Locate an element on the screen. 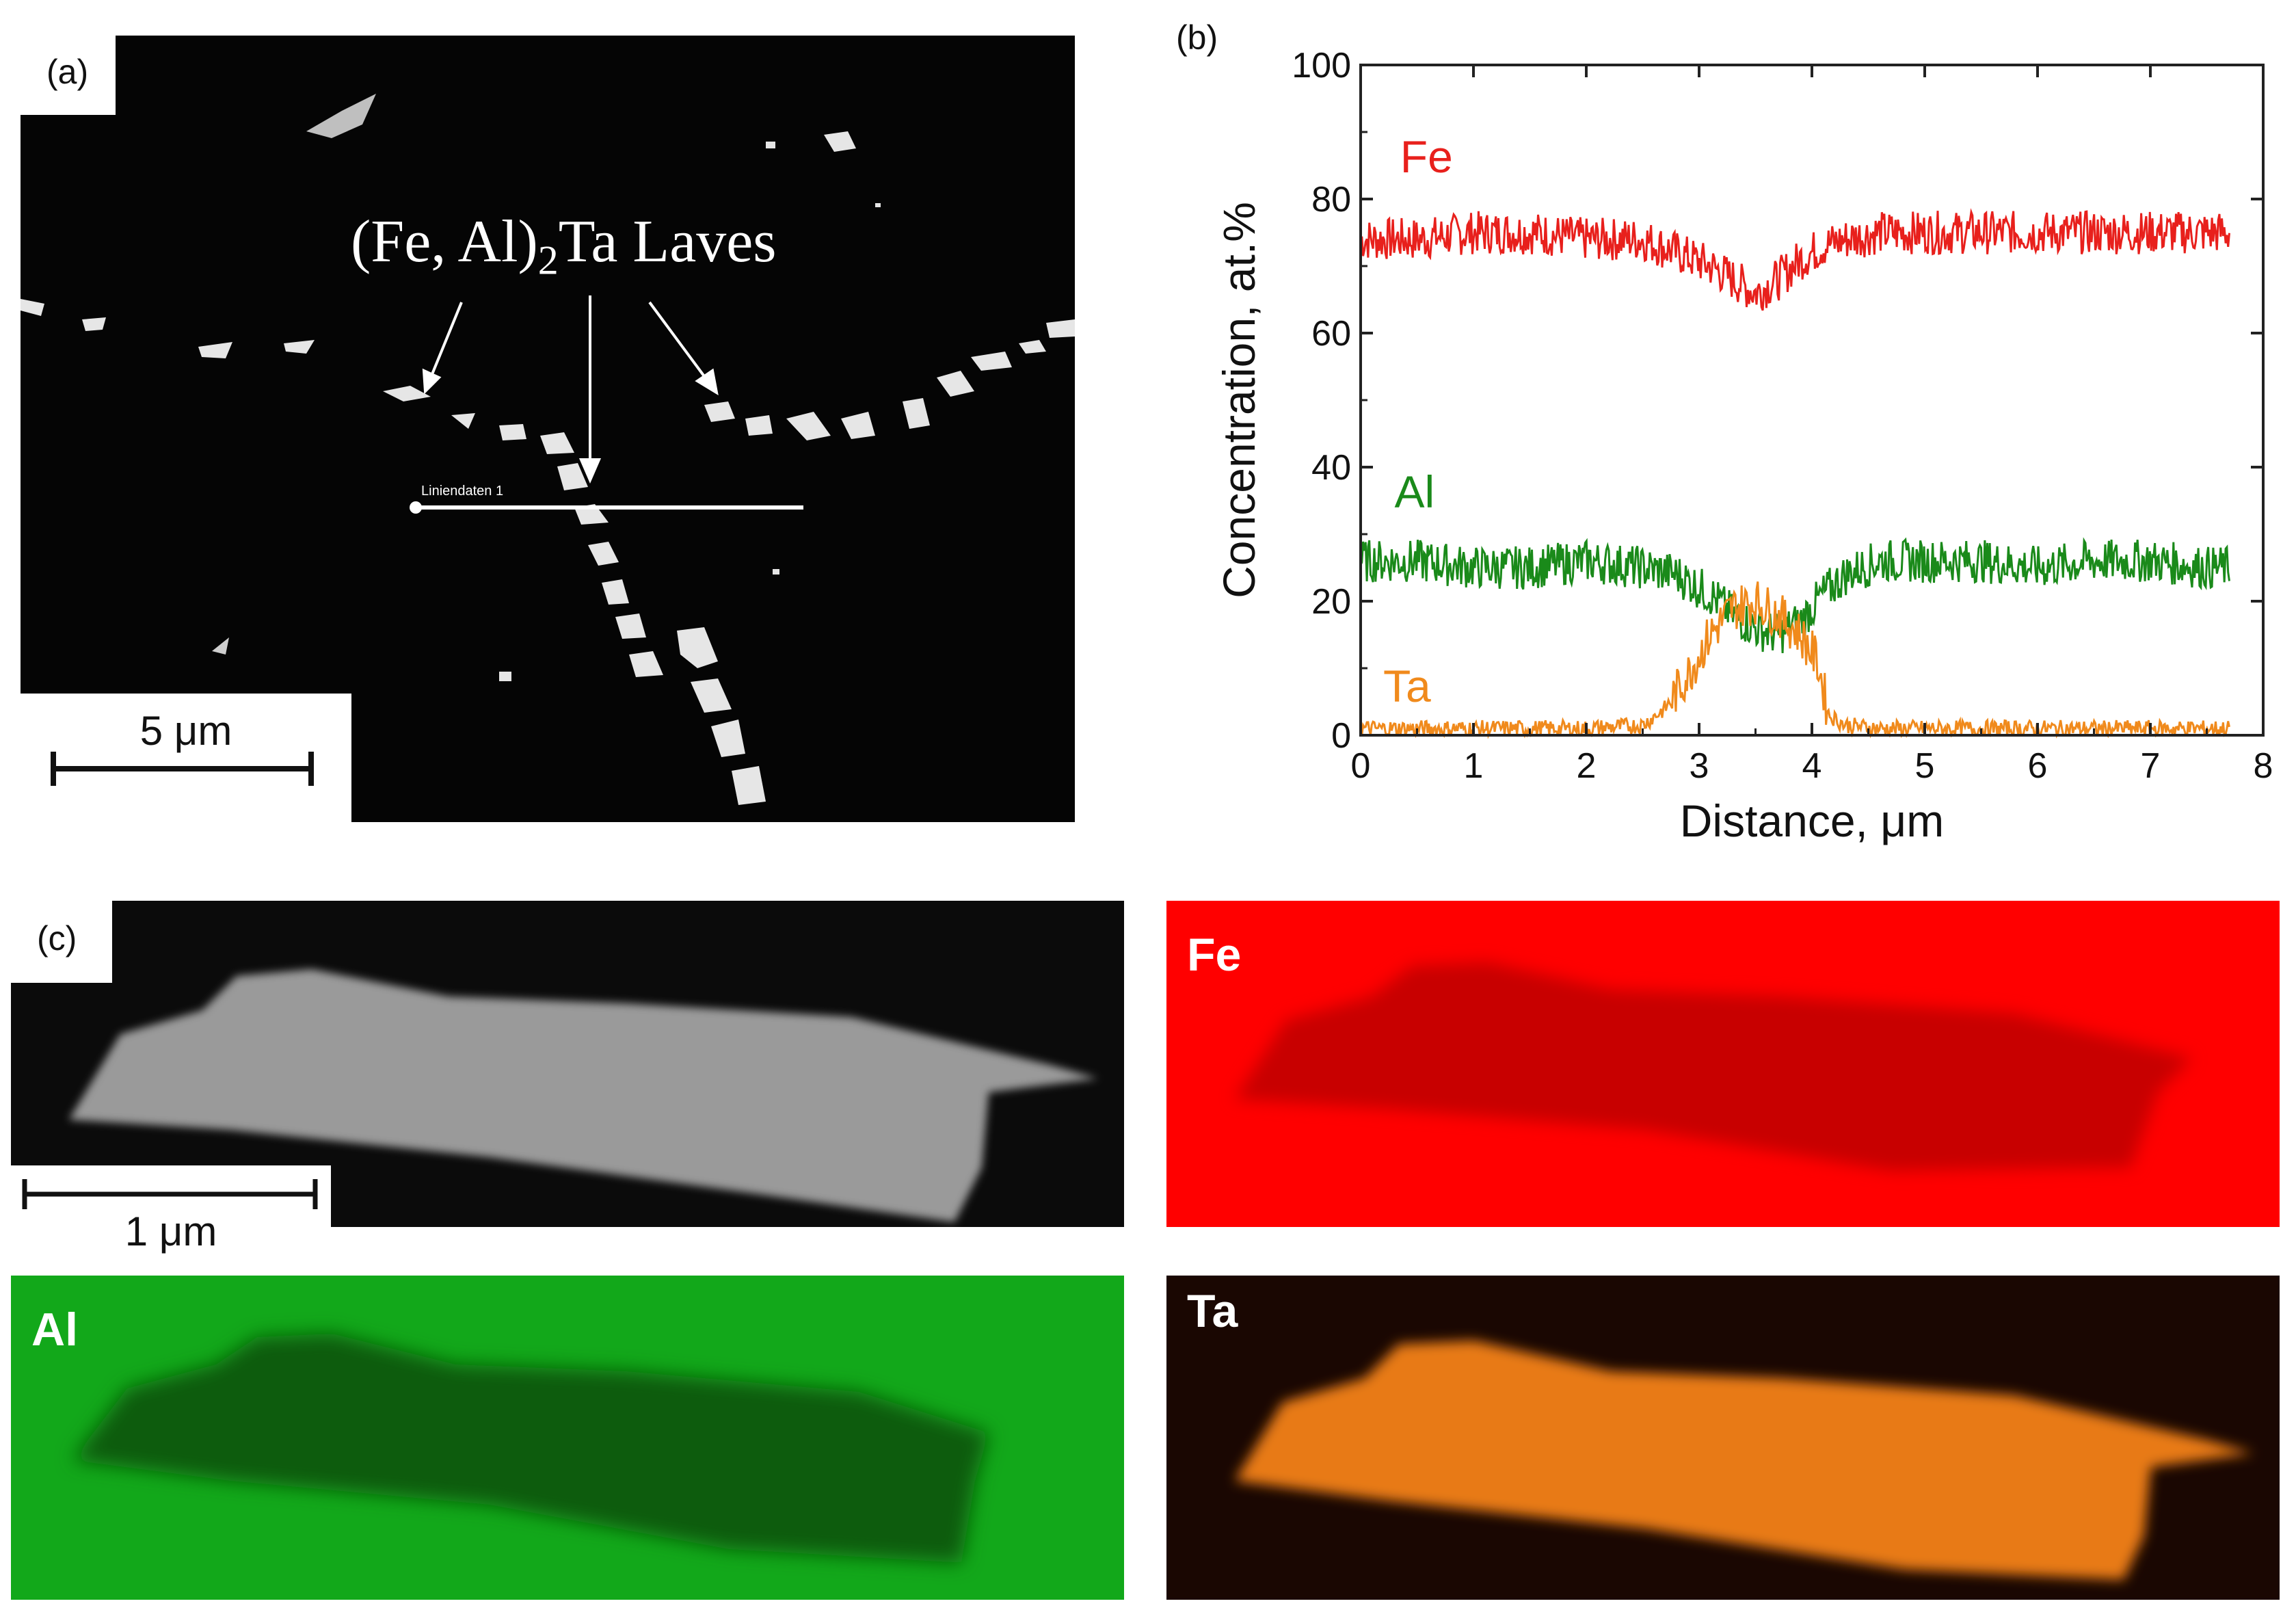  scale-bar-a: 5 μm is located at coordinates (186, 758).